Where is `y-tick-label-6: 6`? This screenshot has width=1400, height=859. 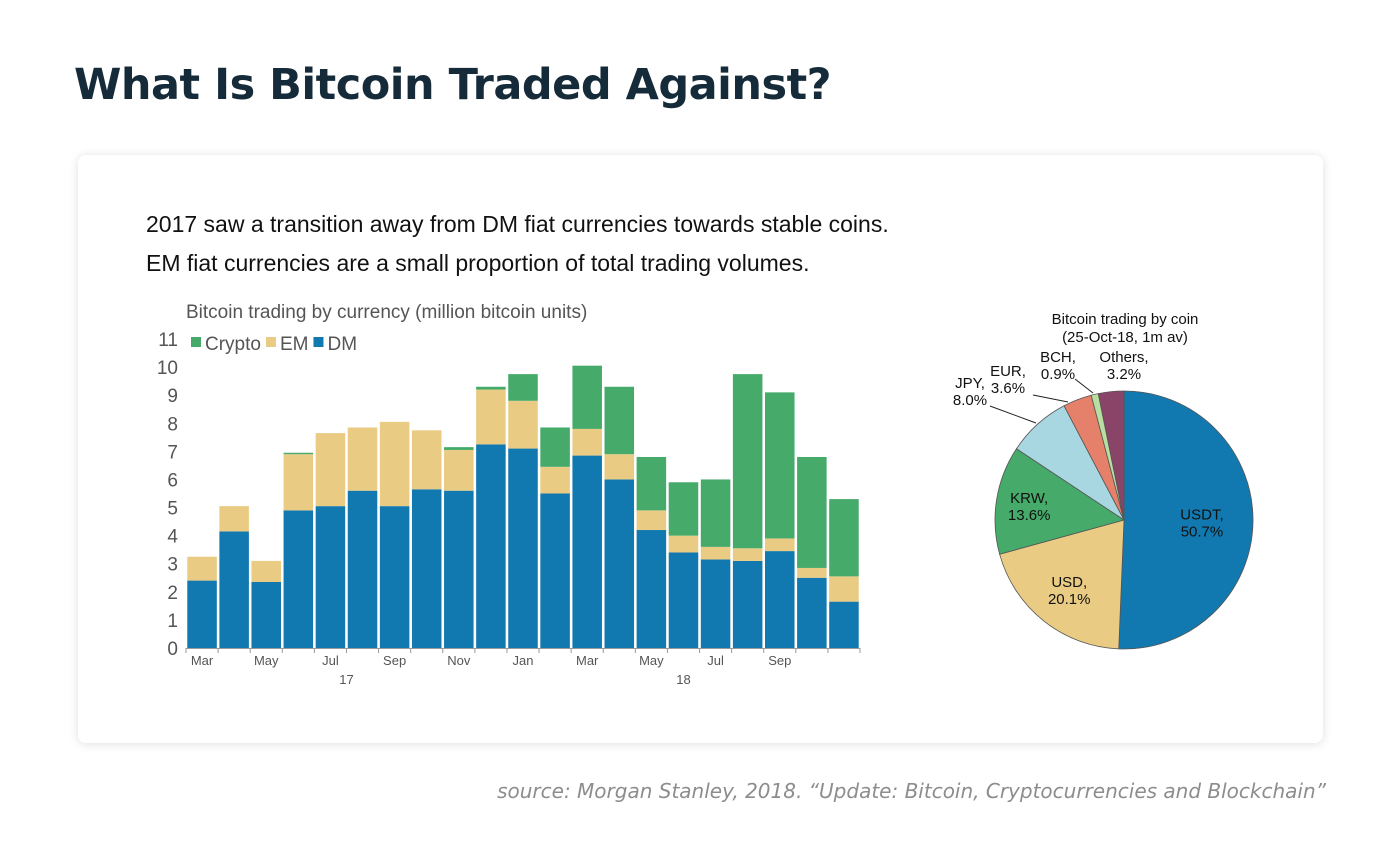 y-tick-label-6: 6 is located at coordinates (172, 480).